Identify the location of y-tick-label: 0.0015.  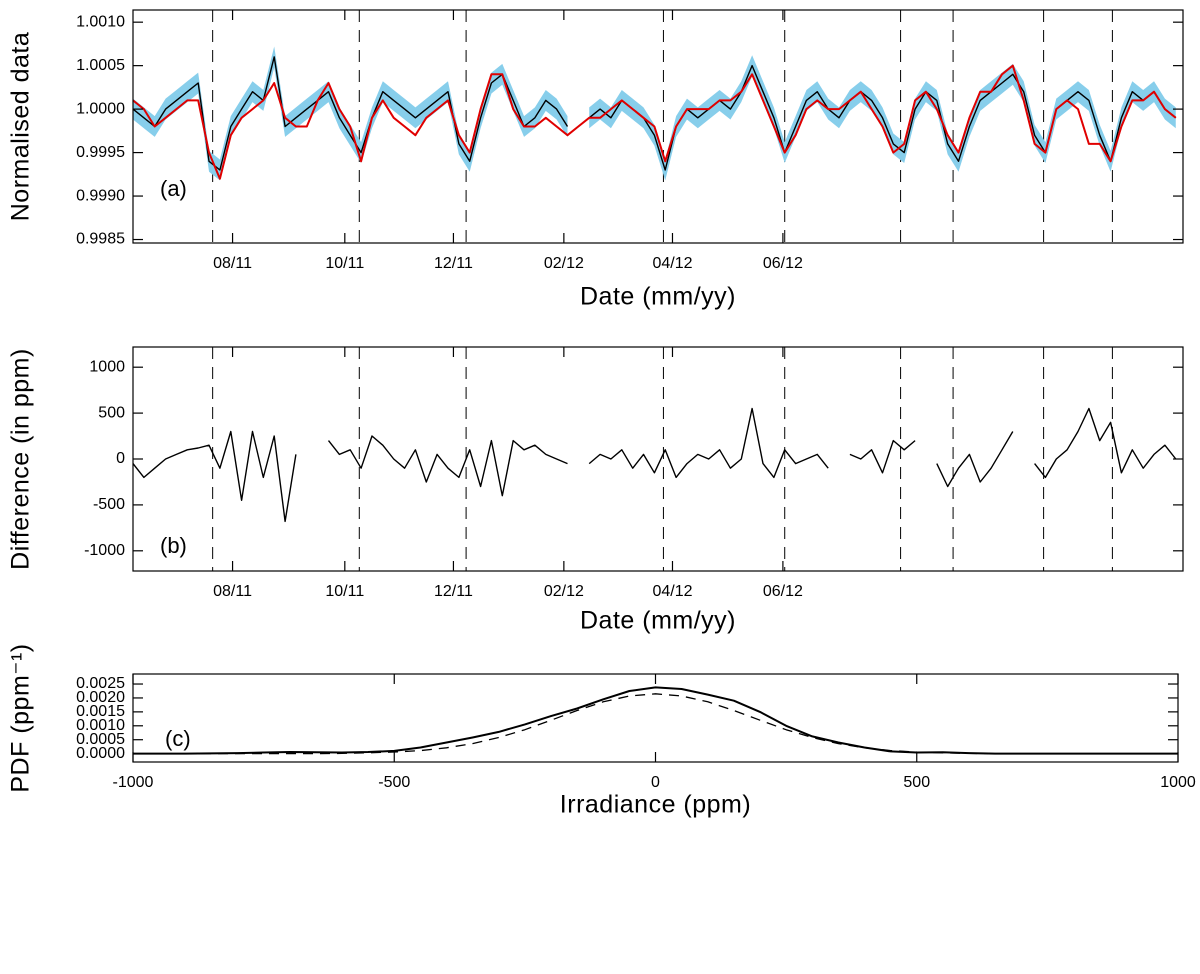
(100, 711).